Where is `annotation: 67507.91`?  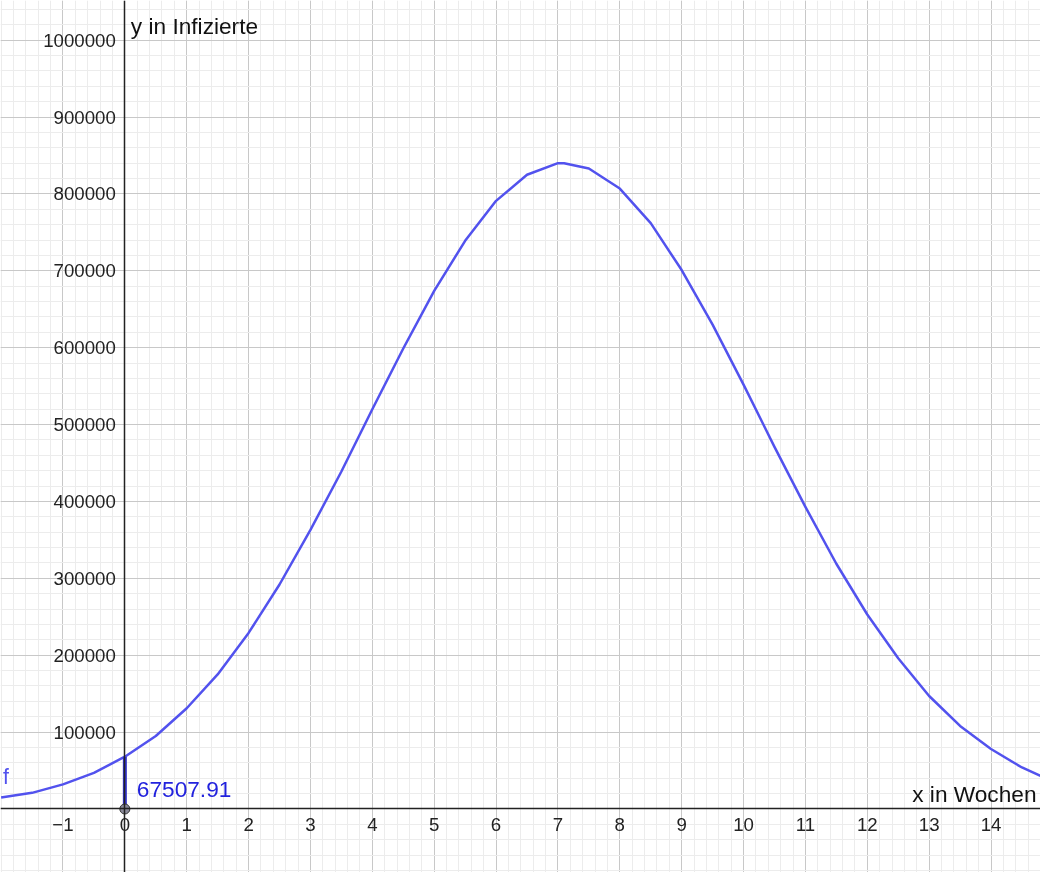
annotation: 67507.91 is located at coordinates (184, 789).